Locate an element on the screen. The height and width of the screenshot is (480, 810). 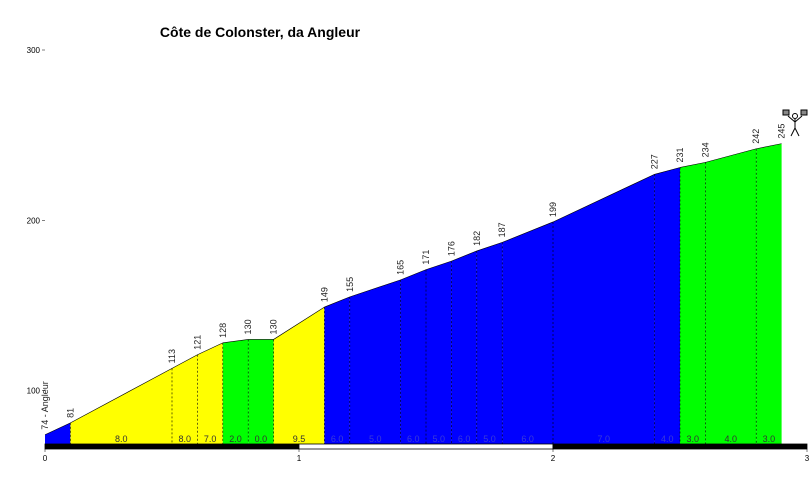
point-label: 187 is located at coordinates (502, 229).